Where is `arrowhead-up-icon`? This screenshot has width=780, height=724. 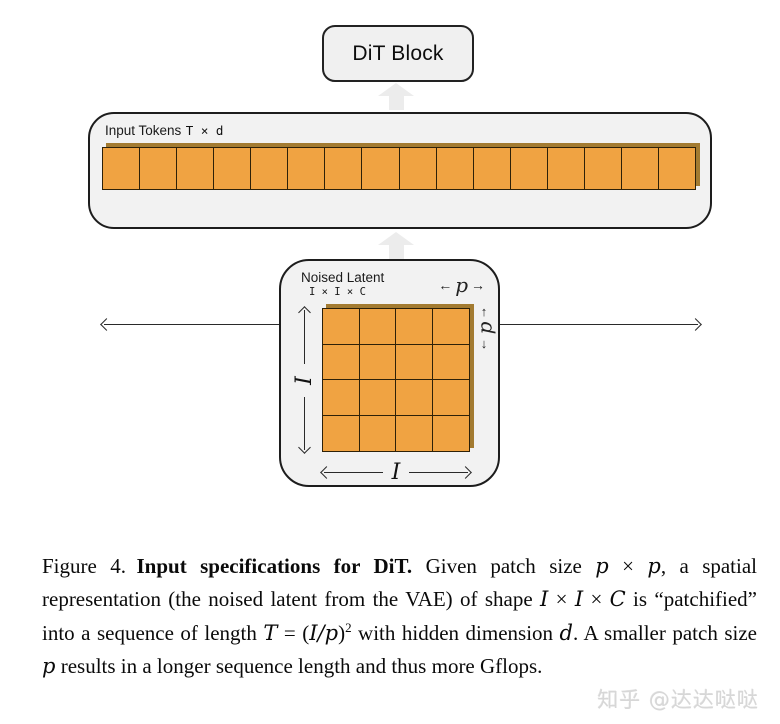 arrowhead-up-icon is located at coordinates (304, 312).